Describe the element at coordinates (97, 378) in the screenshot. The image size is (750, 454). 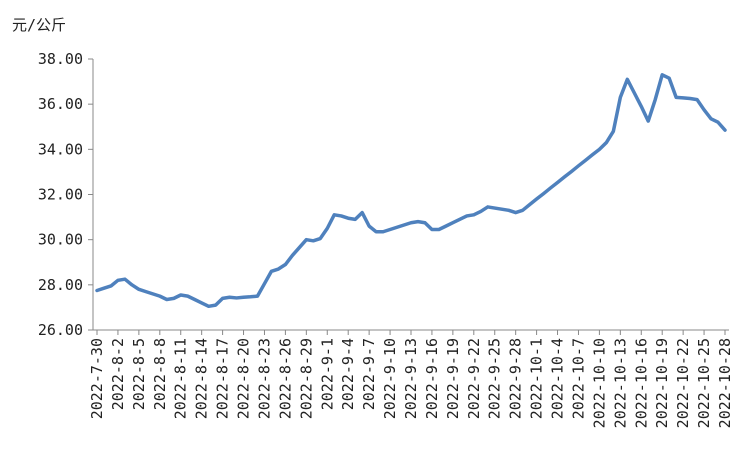
I see `x-tick-label: 2022-7-30` at that location.